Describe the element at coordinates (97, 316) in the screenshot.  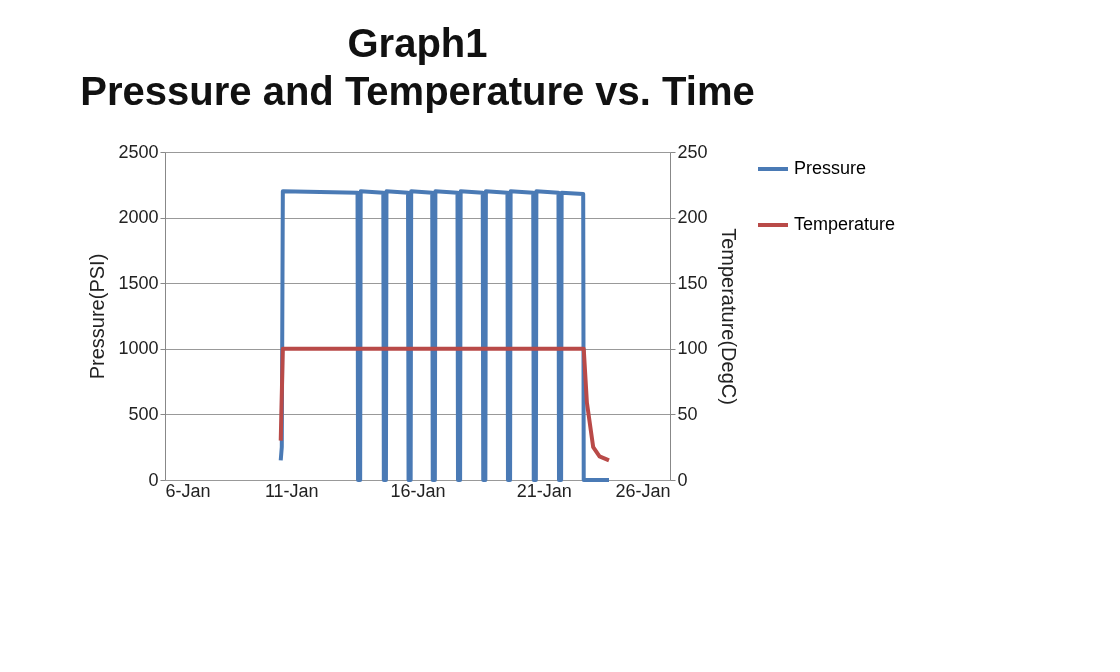
I see `y-axis-title: Pressure(PSI)` at that location.